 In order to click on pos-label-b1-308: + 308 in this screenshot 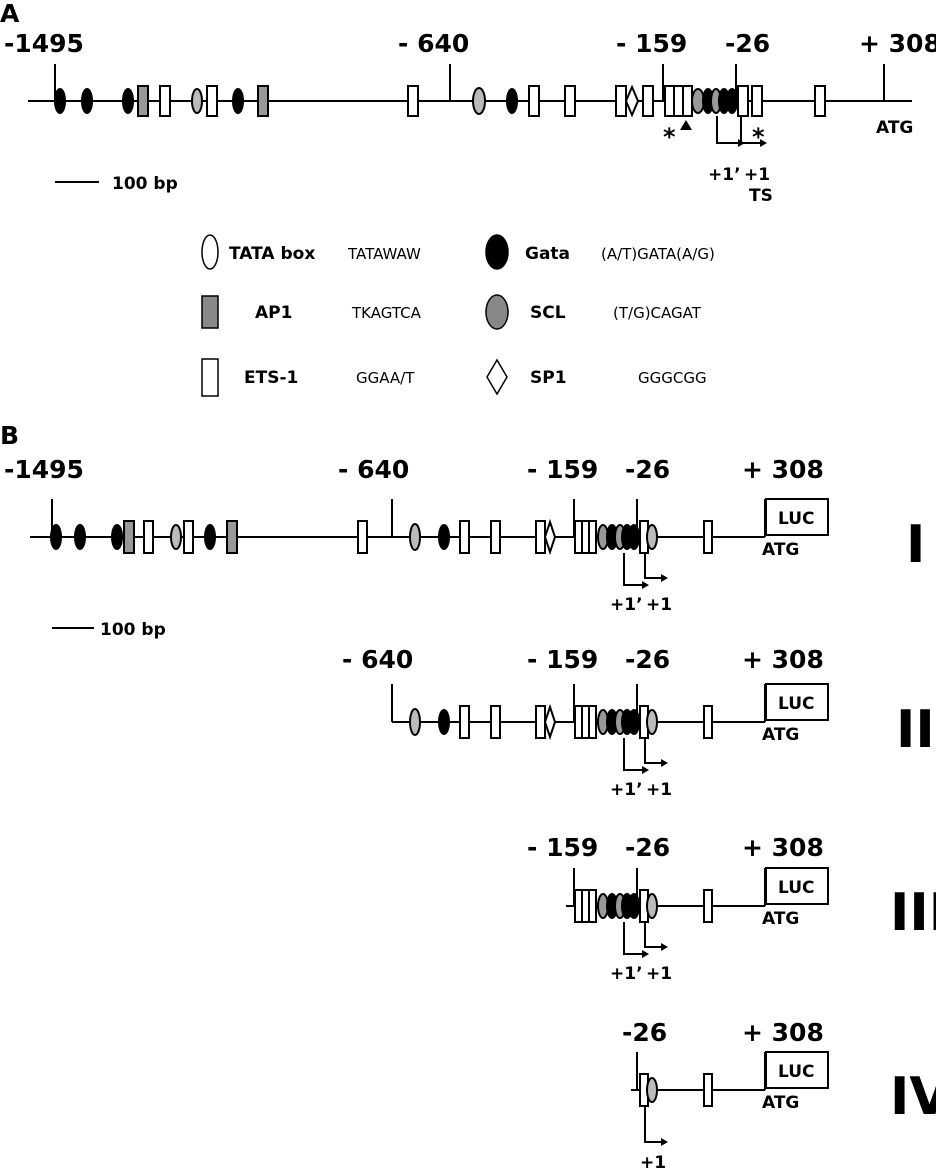, I will do `click(783, 469)`.